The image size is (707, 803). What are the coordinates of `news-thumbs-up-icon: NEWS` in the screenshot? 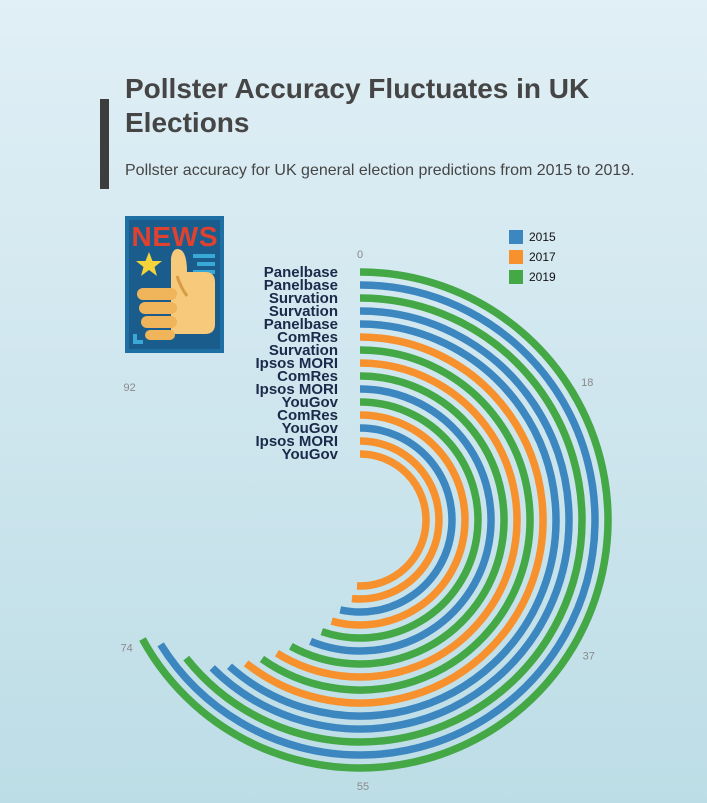 It's located at (174, 284).